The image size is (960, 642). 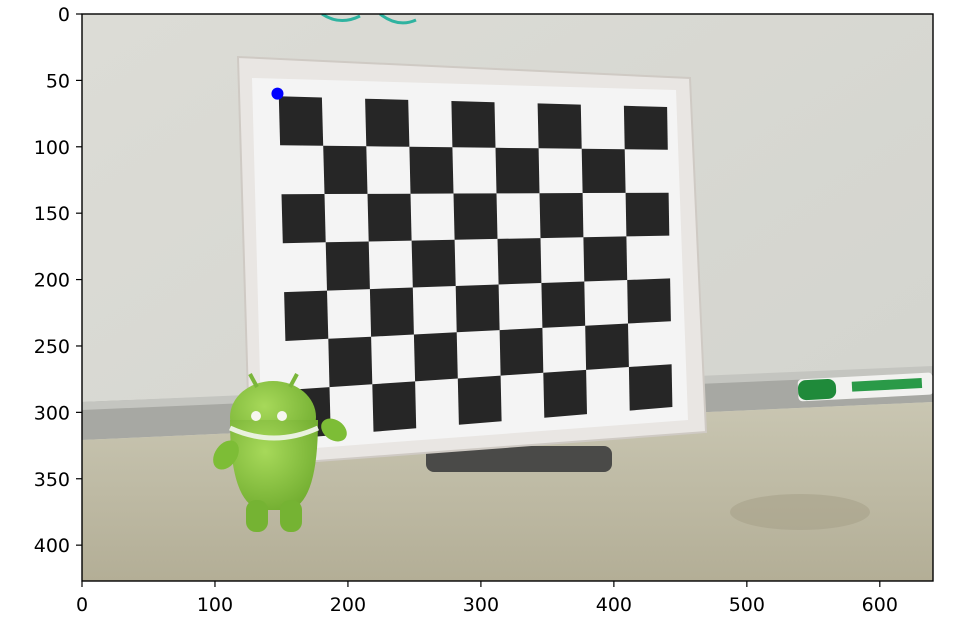 I want to click on y-tick-label: 400, so click(x=52, y=546).